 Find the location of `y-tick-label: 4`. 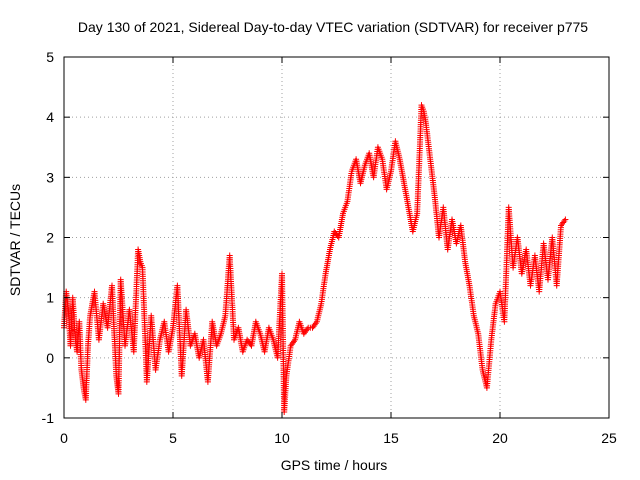

y-tick-label: 4 is located at coordinates (50, 117).